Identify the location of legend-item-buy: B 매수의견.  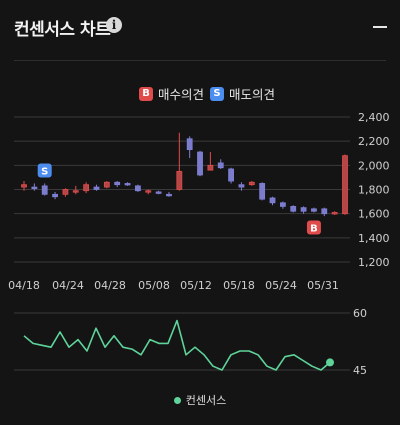
(171, 93).